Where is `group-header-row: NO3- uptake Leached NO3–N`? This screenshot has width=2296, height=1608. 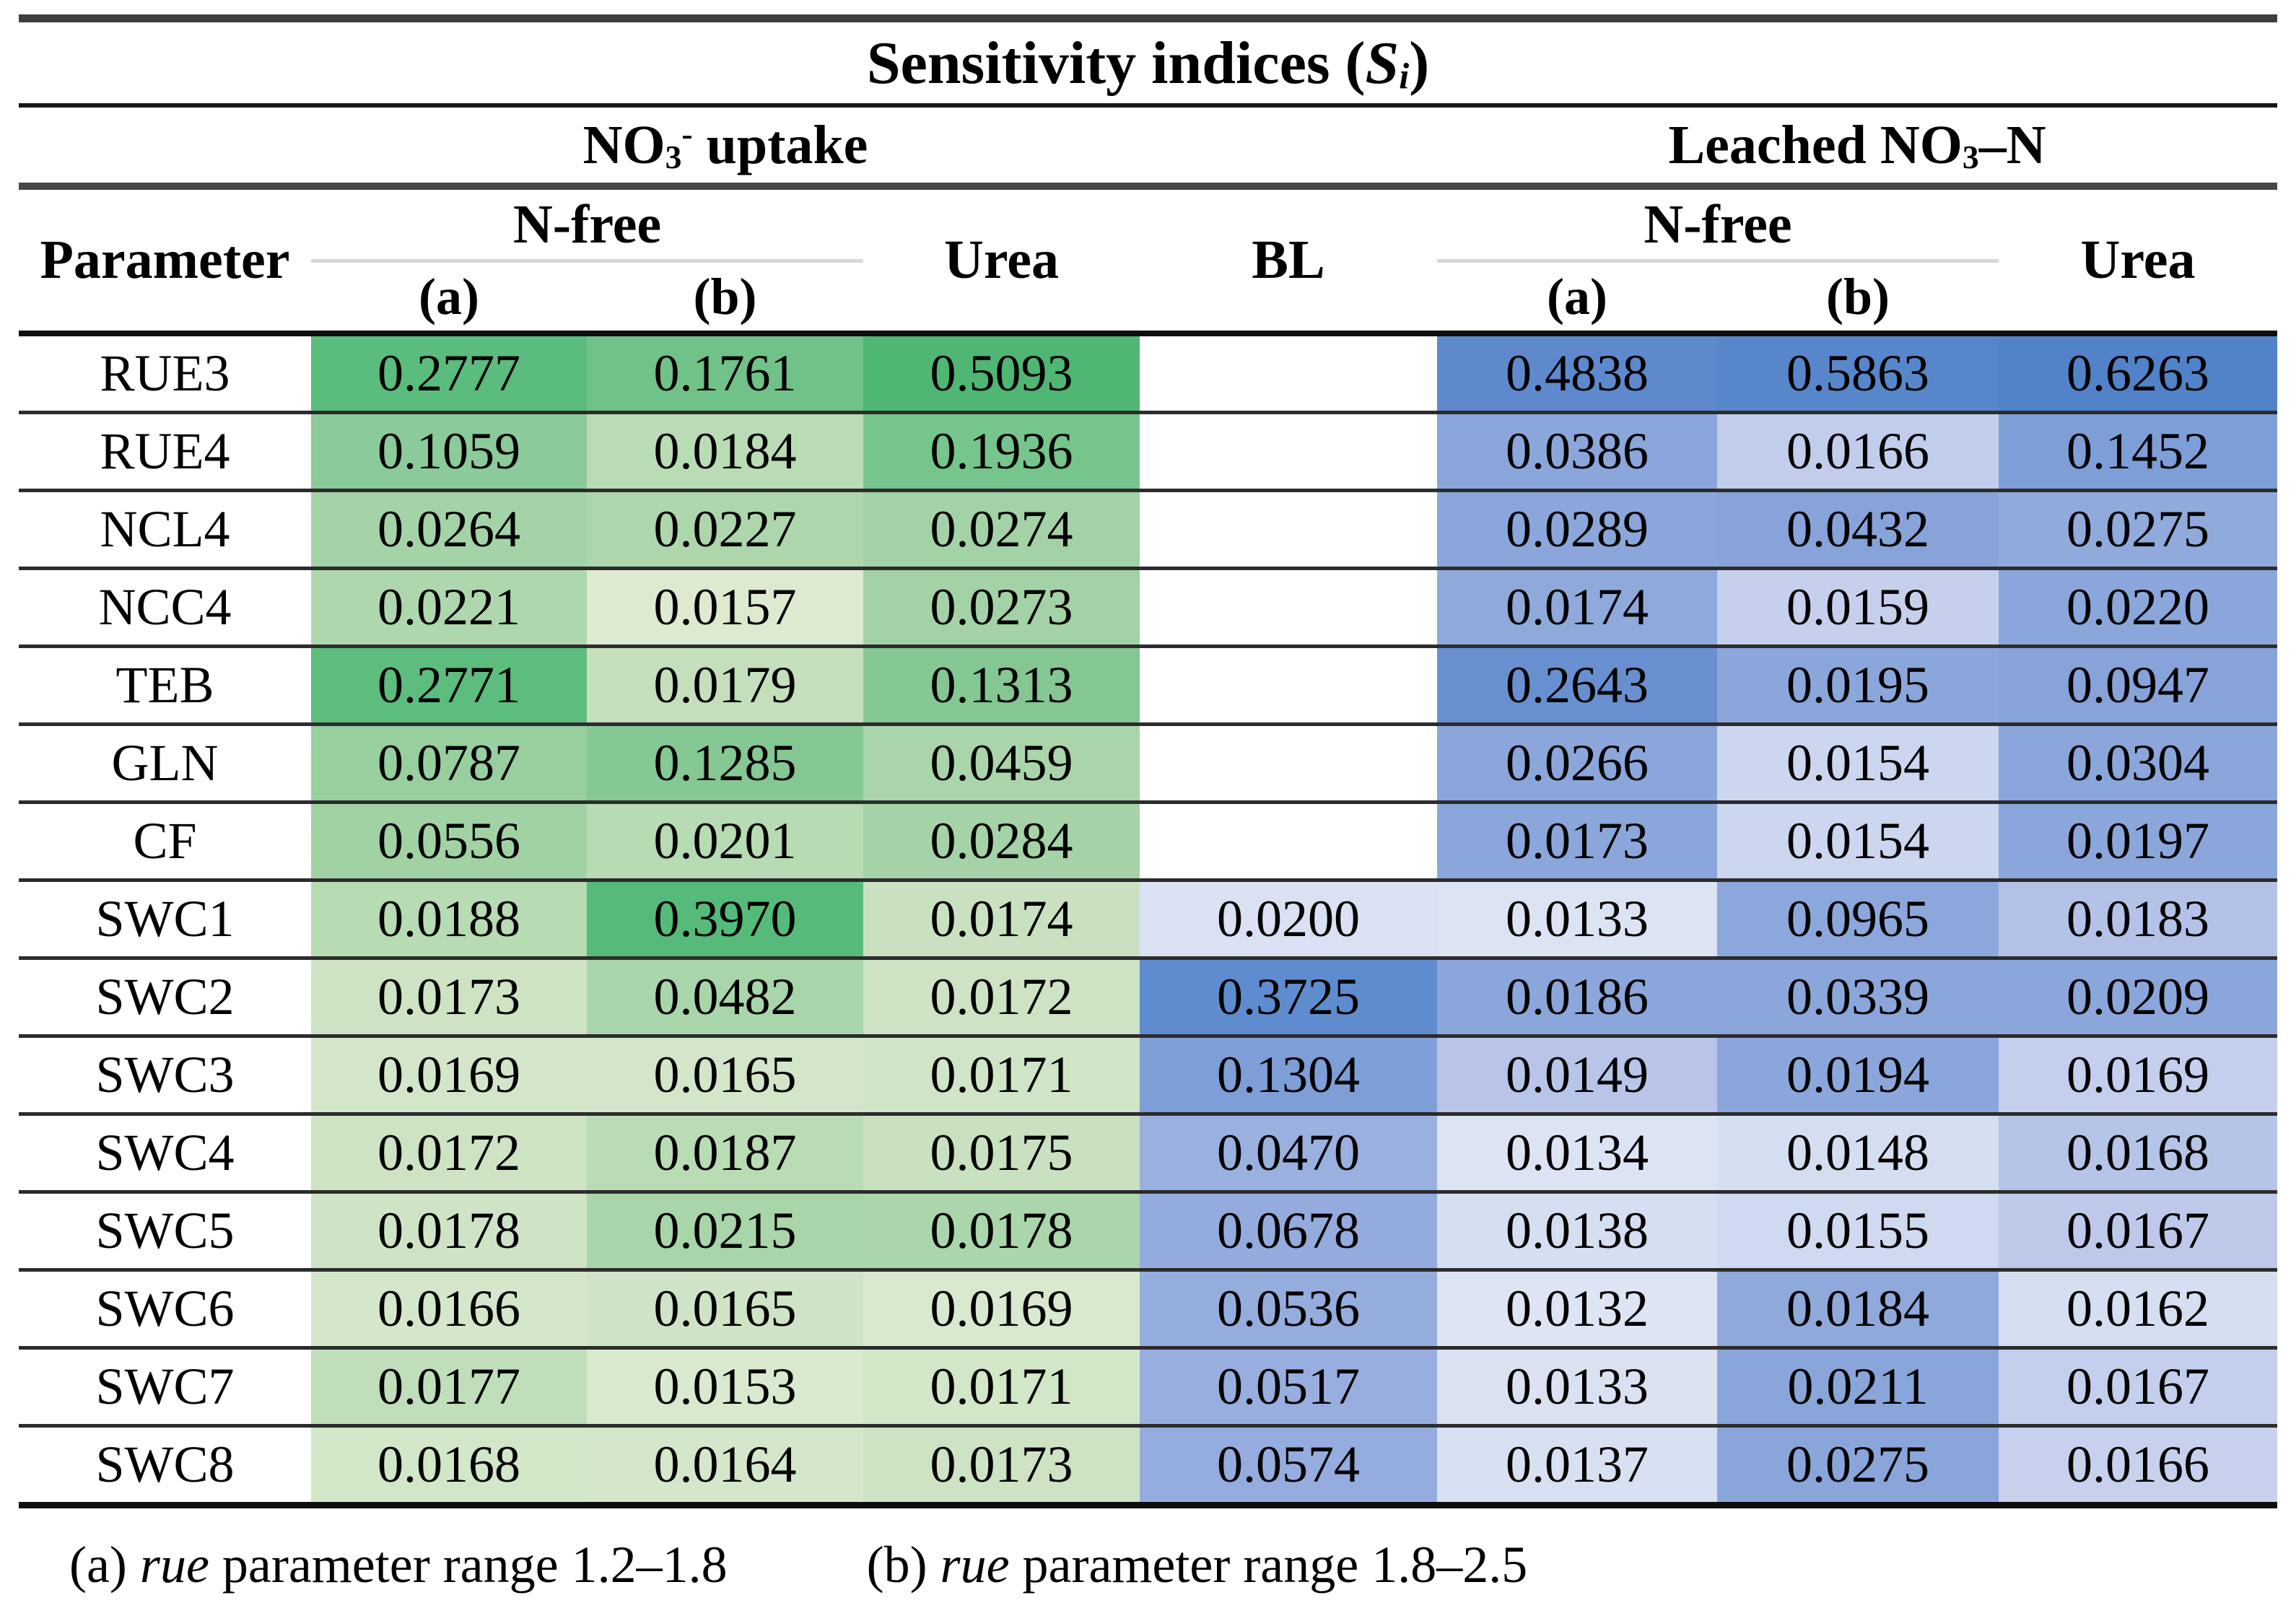
group-header-row: NO3- uptake Leached NO3–N is located at coordinates (1148, 147).